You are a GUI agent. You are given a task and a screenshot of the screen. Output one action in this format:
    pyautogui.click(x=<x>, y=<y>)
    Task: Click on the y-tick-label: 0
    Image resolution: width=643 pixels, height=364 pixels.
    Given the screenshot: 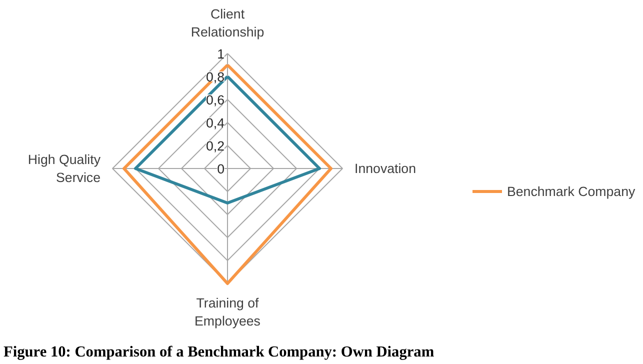 What is the action you would take?
    pyautogui.click(x=221, y=169)
    